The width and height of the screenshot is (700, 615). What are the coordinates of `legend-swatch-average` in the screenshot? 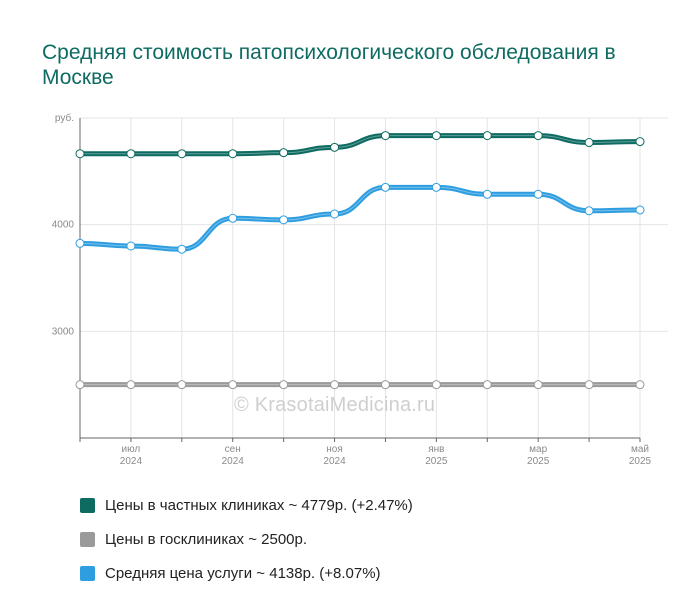 It's located at (87, 573).